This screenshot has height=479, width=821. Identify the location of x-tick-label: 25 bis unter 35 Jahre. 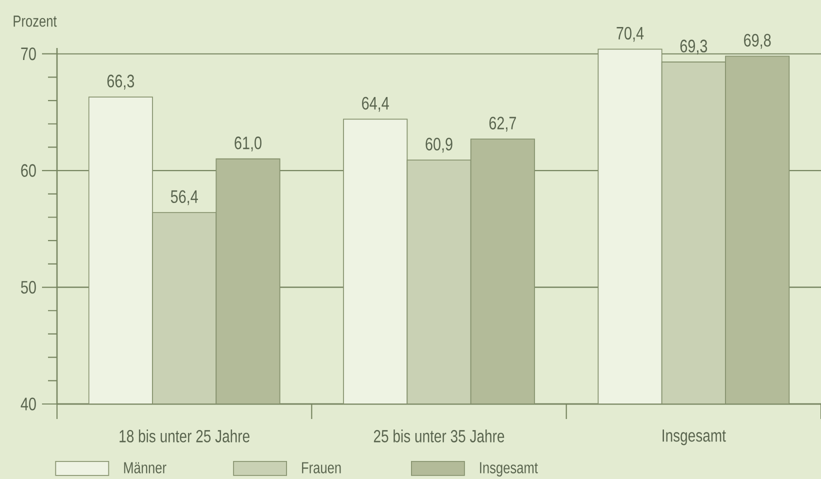
(439, 436).